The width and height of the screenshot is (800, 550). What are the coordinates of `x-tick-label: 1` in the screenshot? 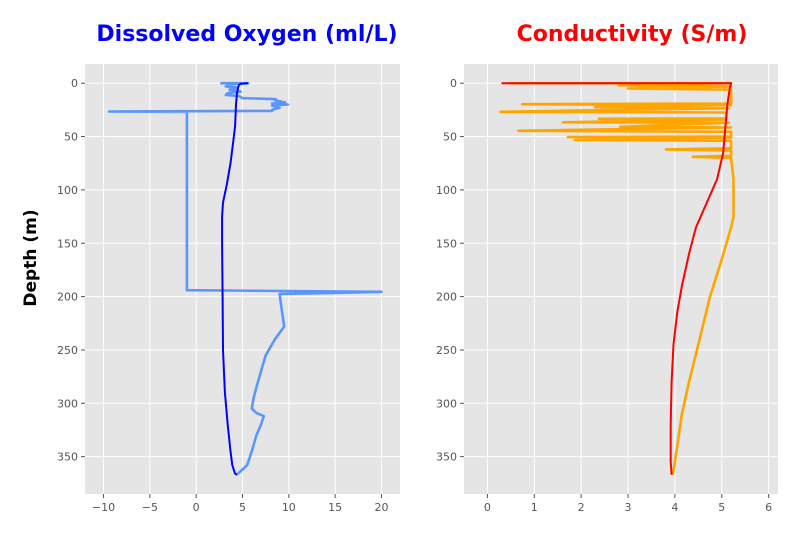 It's located at (534, 507).